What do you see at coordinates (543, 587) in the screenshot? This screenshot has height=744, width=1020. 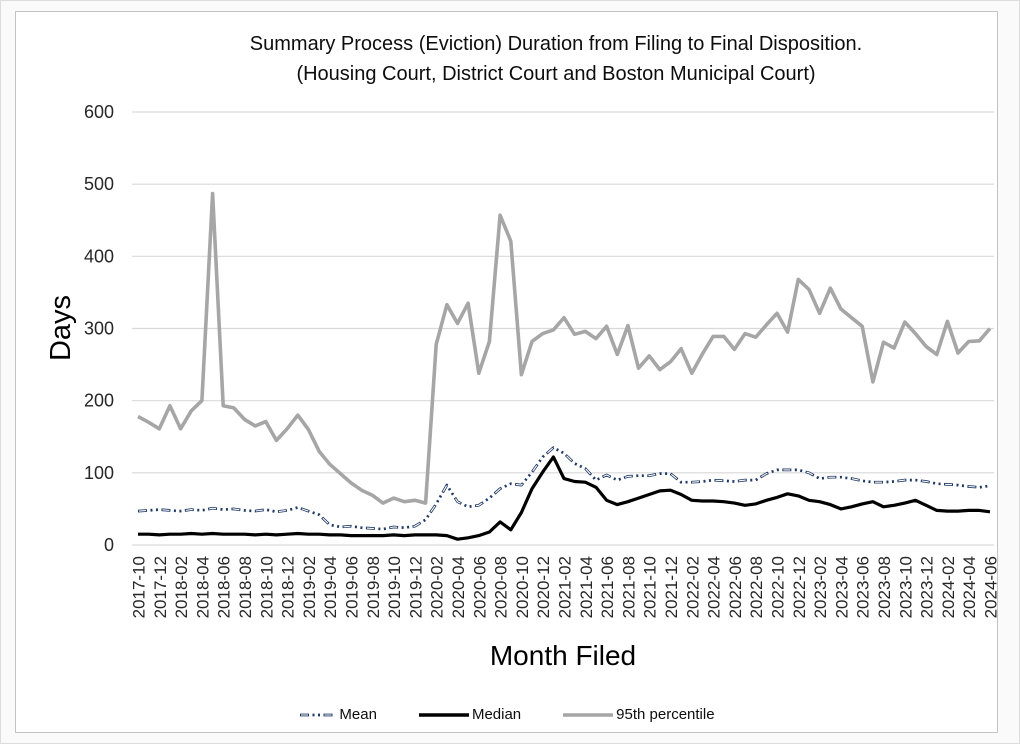 I see `x-tick-label: 2020-12` at bounding box center [543, 587].